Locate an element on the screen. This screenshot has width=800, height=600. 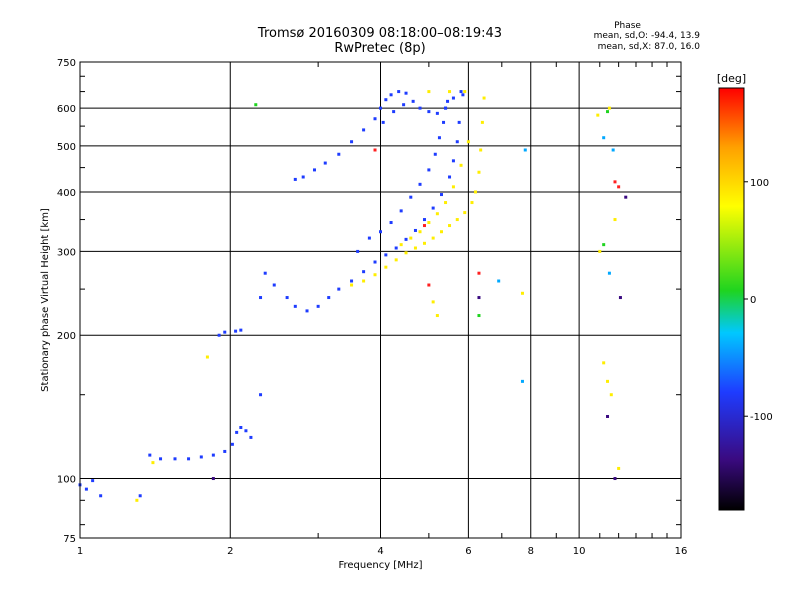
chart-title: Tromsø 20160309 08:18:00–08:19:43 is located at coordinates (380, 33).